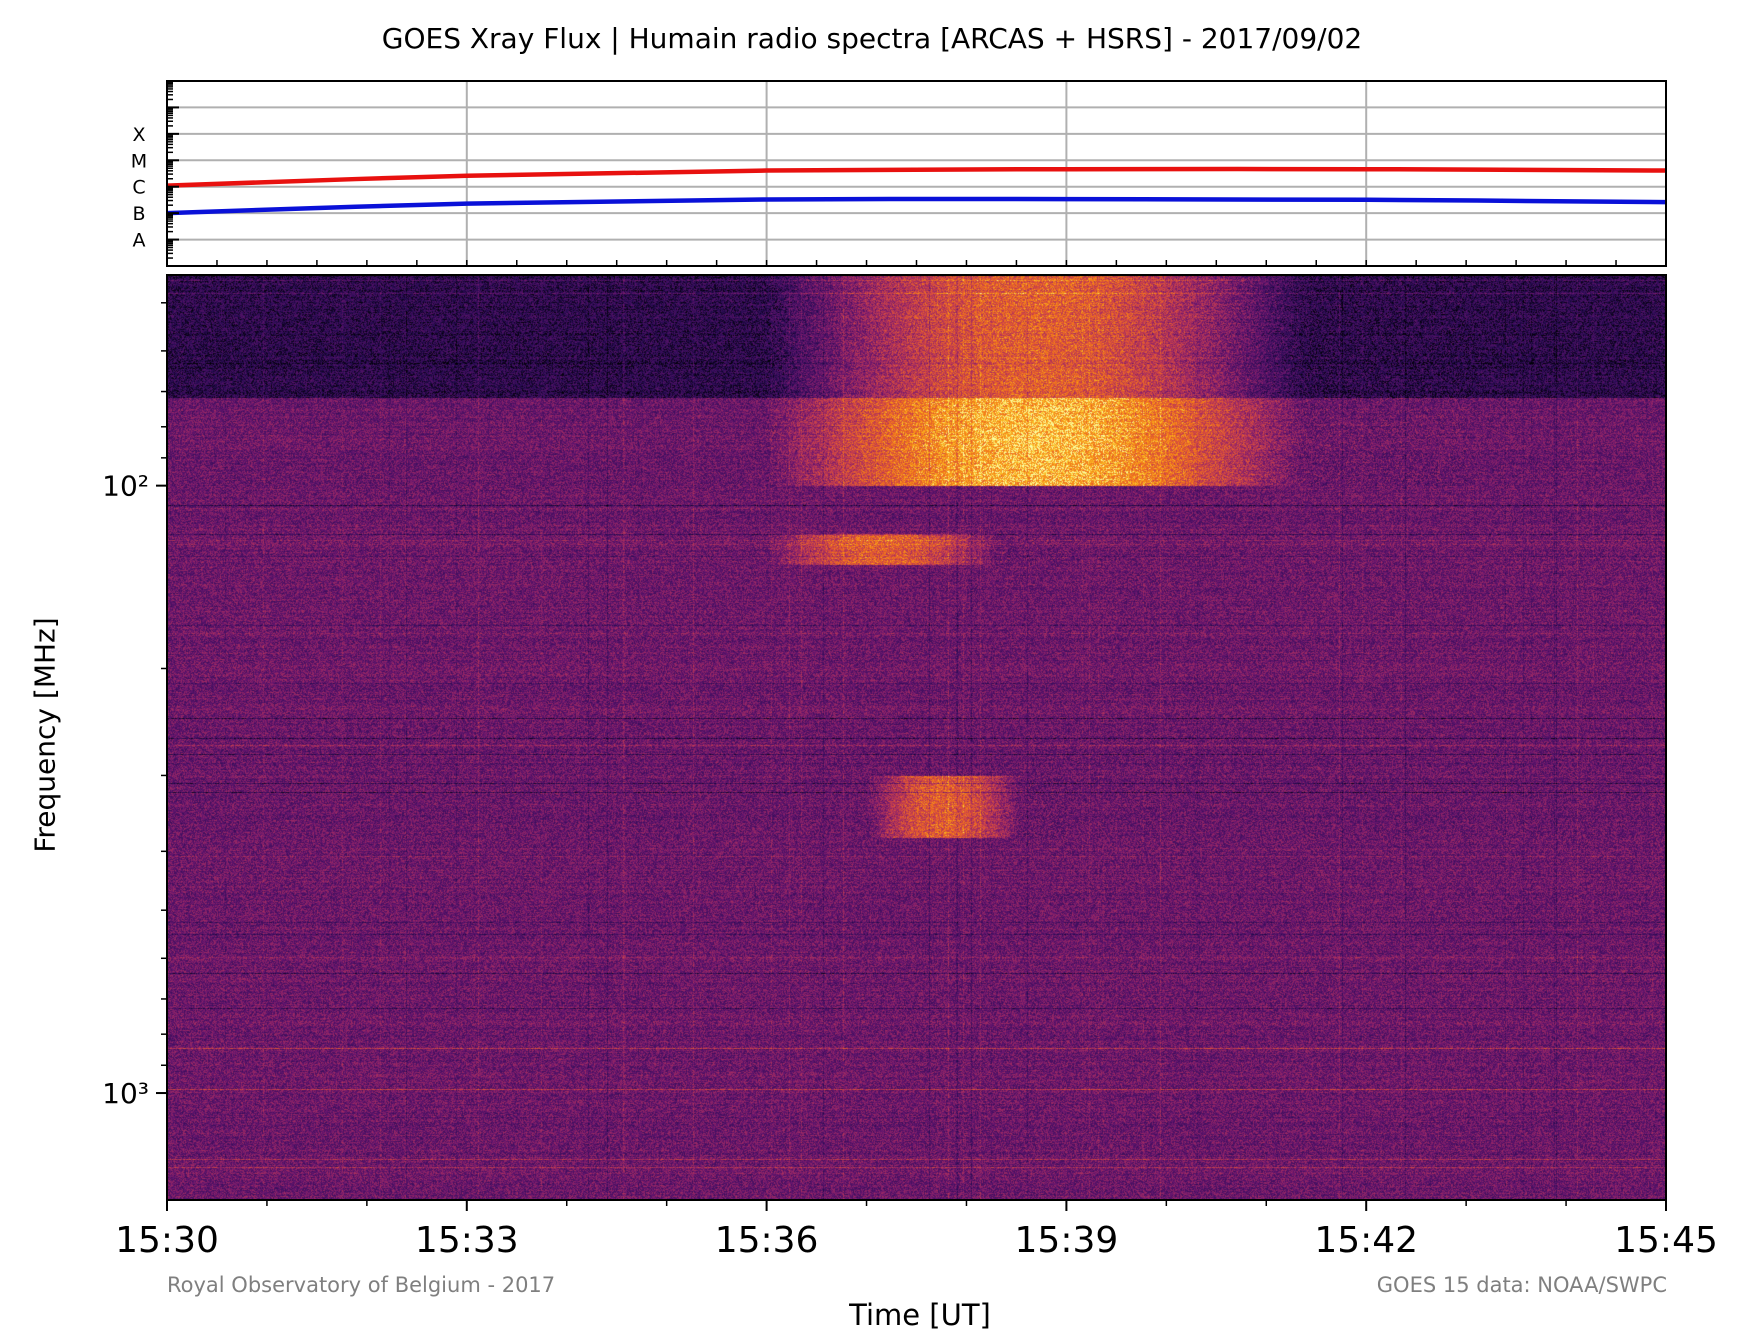  Describe the element at coordinates (167, 1240) in the screenshot. I see `x-tick-label: 15:30` at that location.